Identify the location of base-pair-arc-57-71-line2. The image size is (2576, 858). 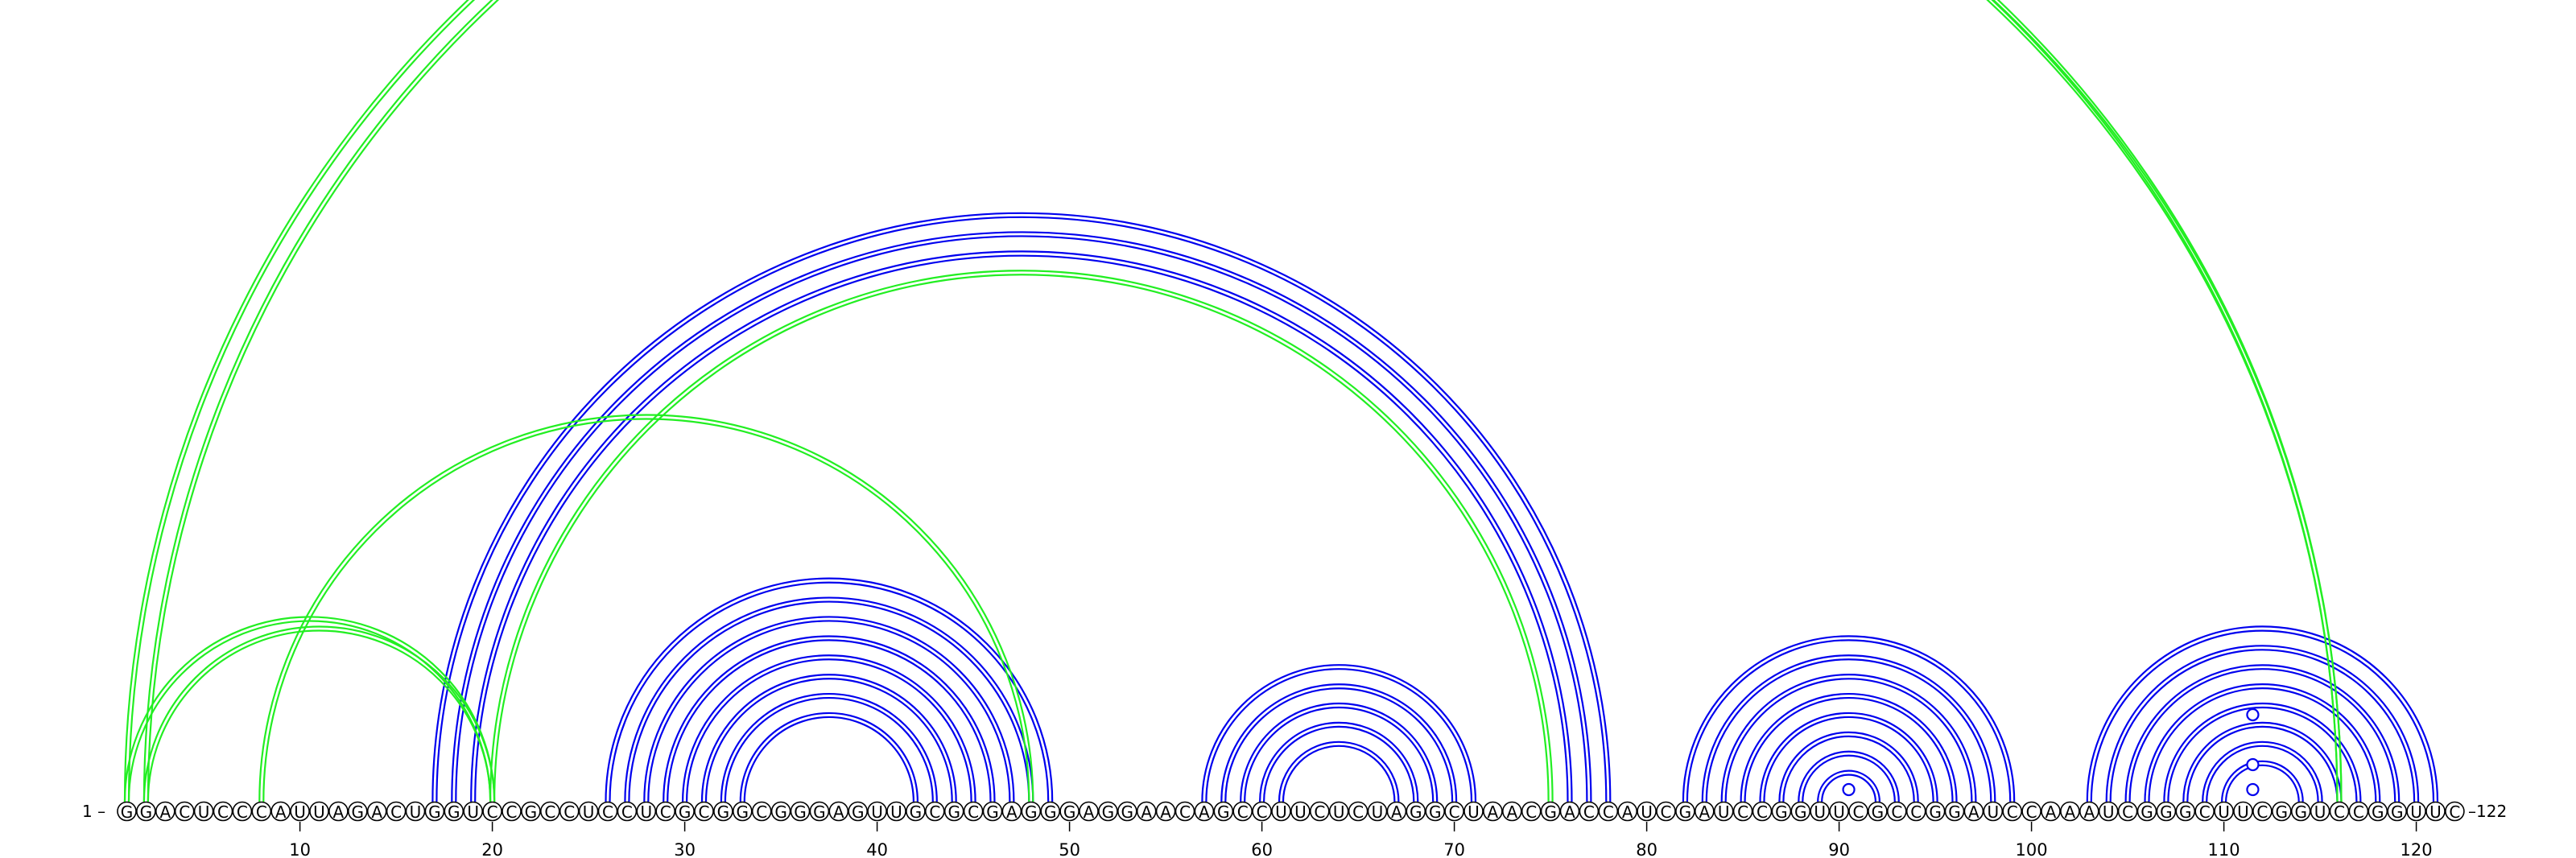
(1339, 733).